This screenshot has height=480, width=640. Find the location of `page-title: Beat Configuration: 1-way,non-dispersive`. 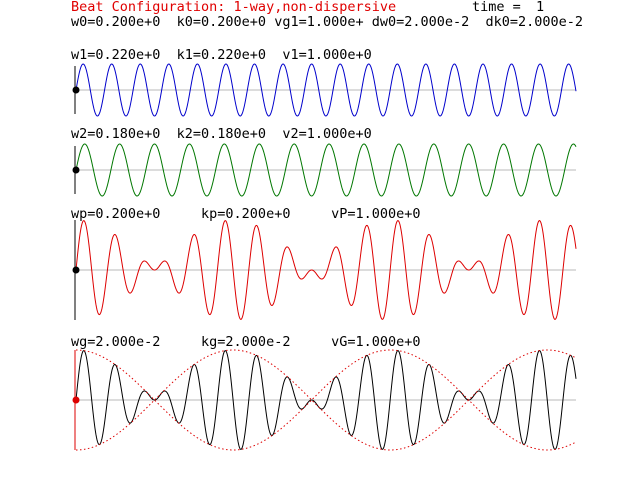

page-title: Beat Configuration: 1-way,non-dispersive is located at coordinates (234, 7).